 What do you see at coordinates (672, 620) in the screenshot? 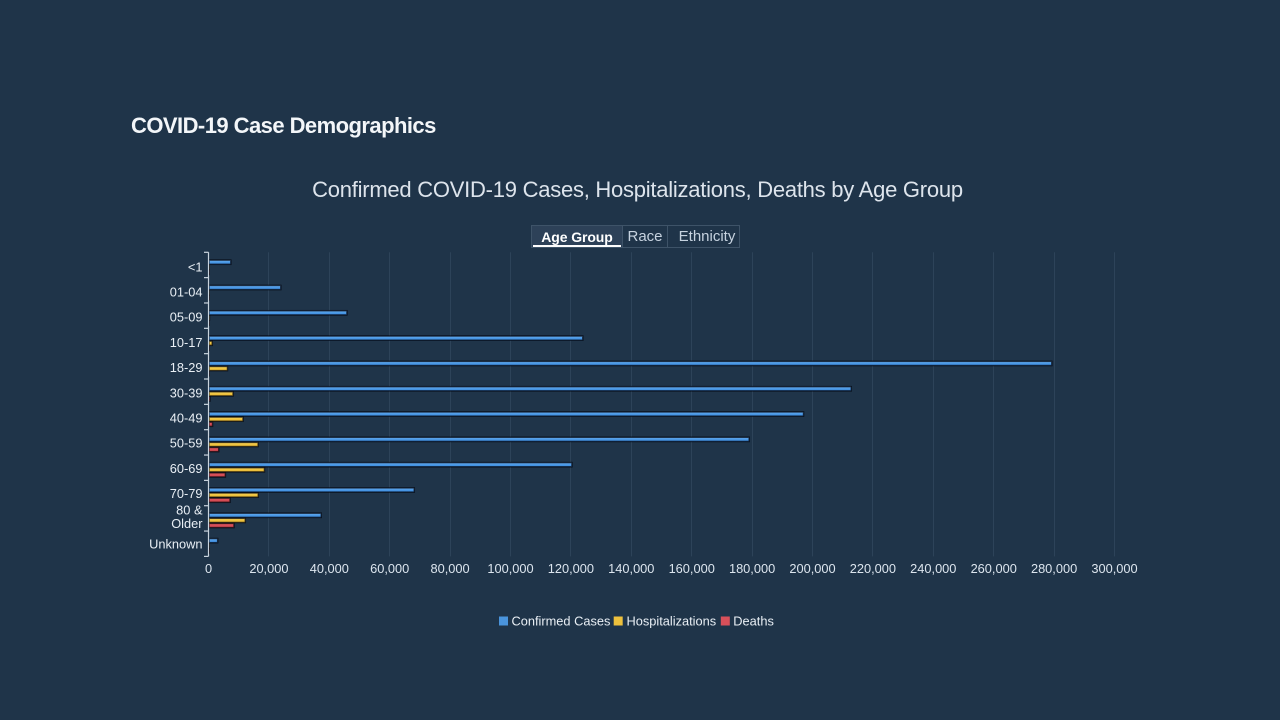
I see `svg-text: Hospitalizations` at bounding box center [672, 620].